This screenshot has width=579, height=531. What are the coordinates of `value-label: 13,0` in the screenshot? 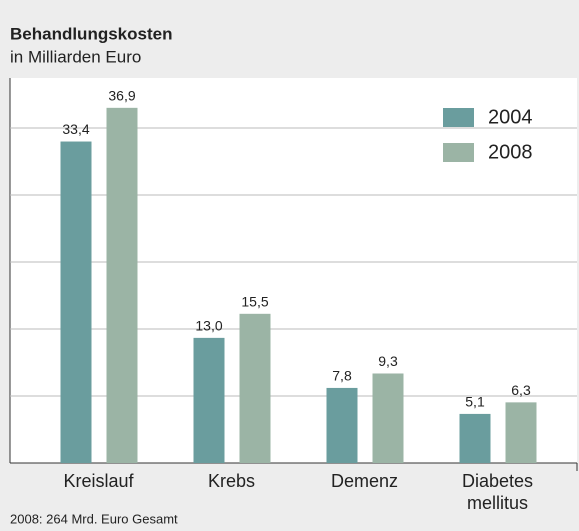 It's located at (208, 326).